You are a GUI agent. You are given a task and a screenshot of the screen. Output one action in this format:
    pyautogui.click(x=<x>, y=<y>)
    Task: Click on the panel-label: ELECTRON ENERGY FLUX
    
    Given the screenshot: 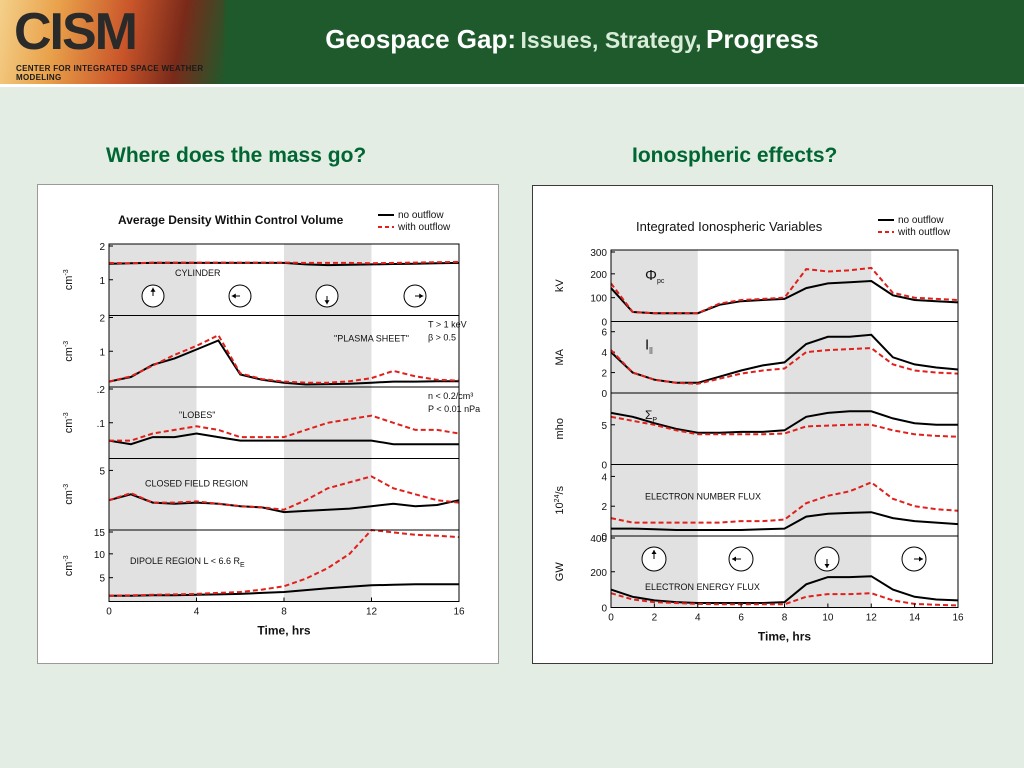 What is the action you would take?
    pyautogui.click(x=702, y=587)
    